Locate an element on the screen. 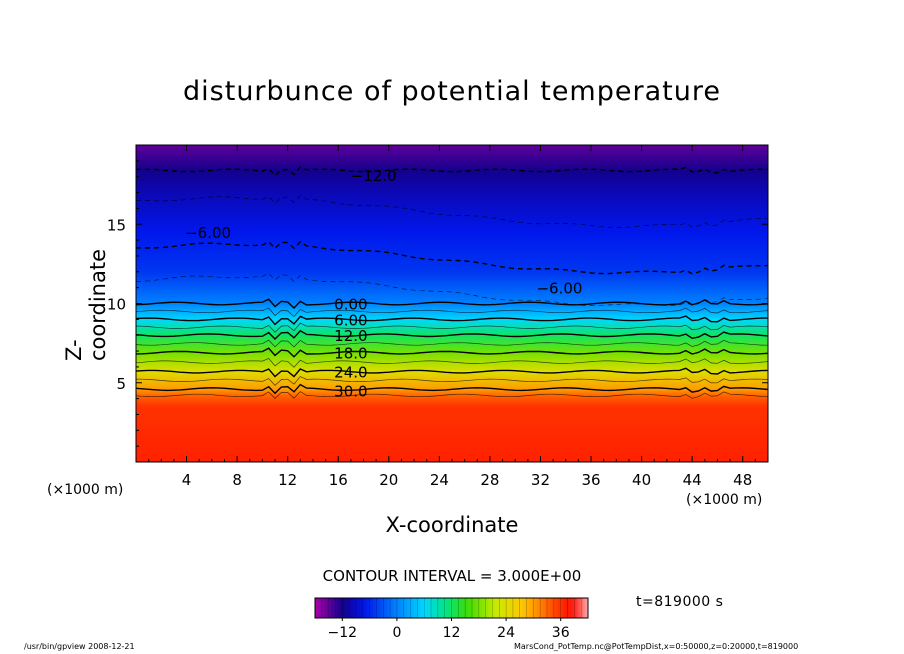 The height and width of the screenshot is (654, 904). x-unit-right: (×1000 m) is located at coordinates (724, 500).